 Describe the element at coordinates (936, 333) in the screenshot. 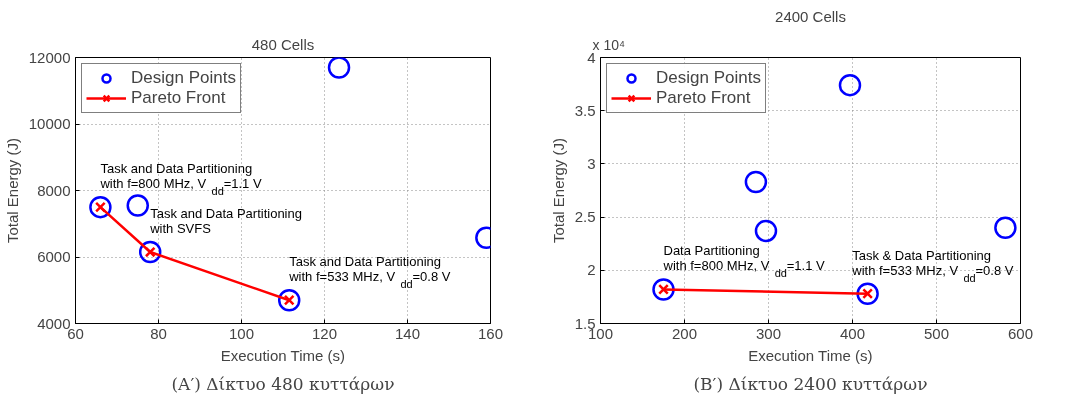

I see `x-tick-label: 500` at that location.